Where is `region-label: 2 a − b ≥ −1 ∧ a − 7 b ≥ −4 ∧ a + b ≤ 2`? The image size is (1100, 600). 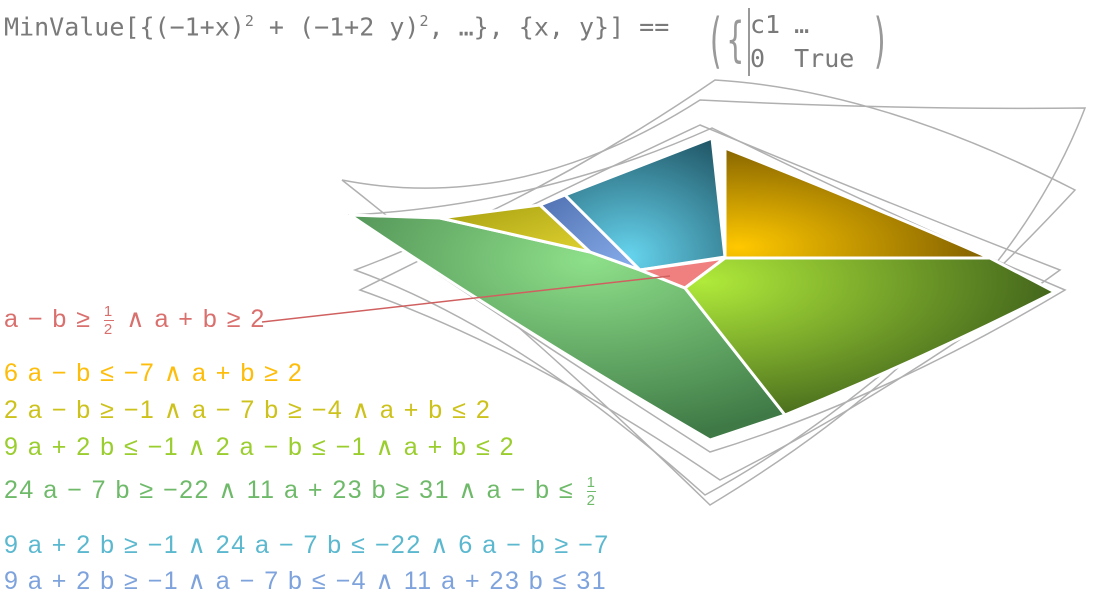 region-label: 2 a − b ≥ −1 ∧ a − 7 b ≥ −4 ∧ a + b ≤ 2 is located at coordinates (247, 410).